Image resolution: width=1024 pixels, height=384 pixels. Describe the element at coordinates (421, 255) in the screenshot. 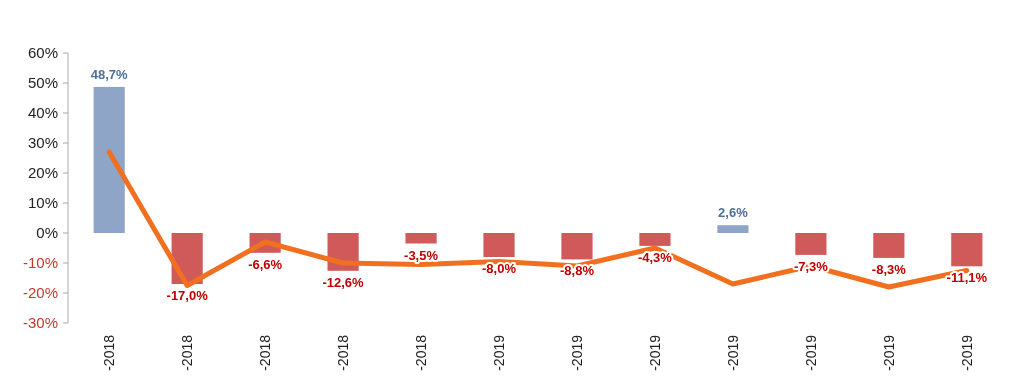

I see `data-label: -3,5%` at that location.